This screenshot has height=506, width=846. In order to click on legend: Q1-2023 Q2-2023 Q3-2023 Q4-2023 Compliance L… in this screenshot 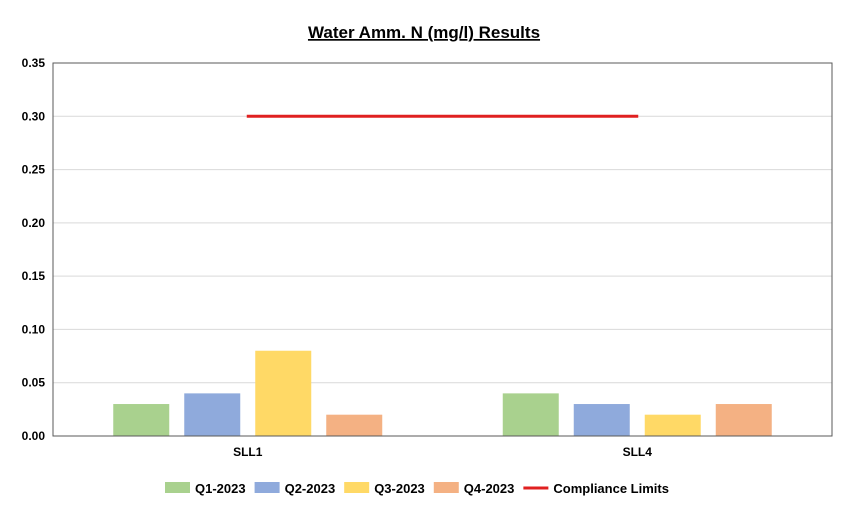, I will do `click(417, 488)`.